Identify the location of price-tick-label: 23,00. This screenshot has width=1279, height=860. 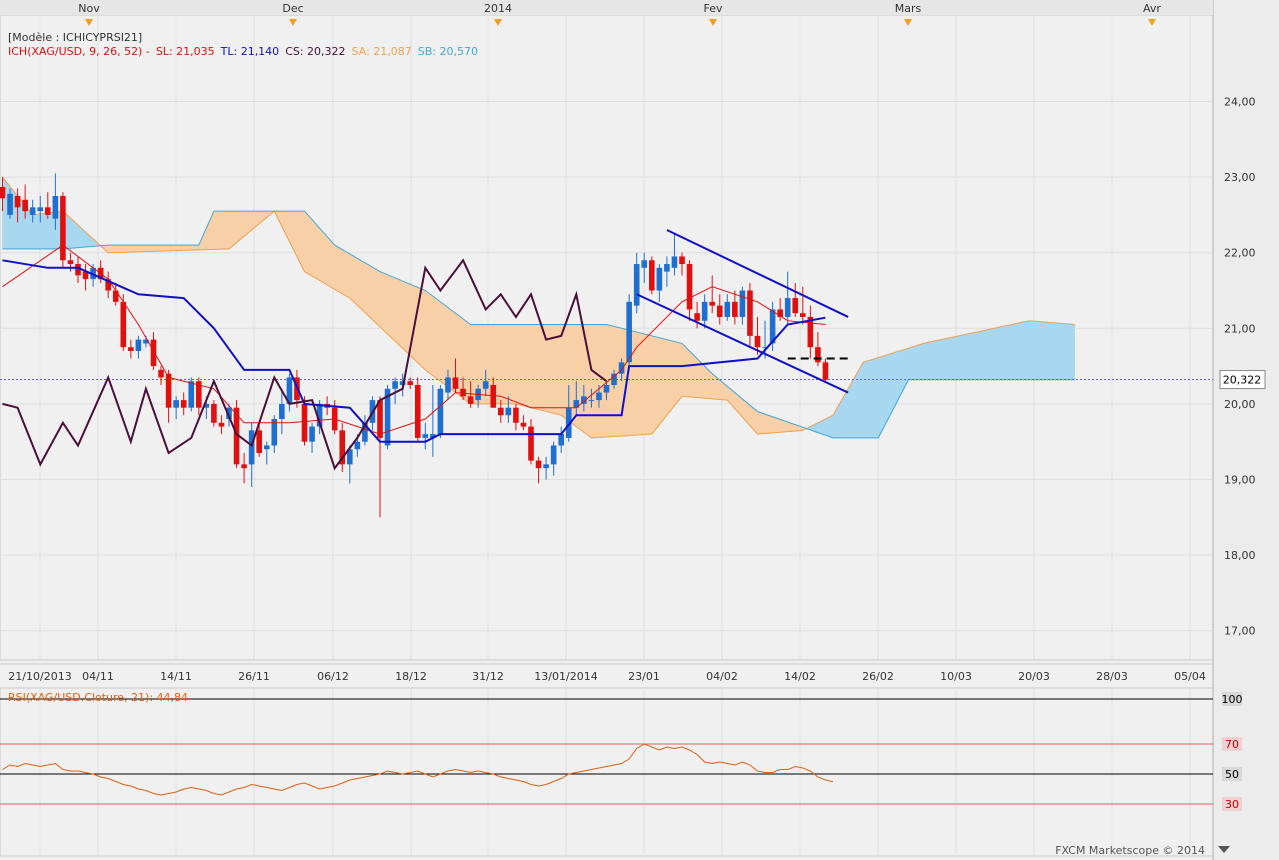
(1240, 177).